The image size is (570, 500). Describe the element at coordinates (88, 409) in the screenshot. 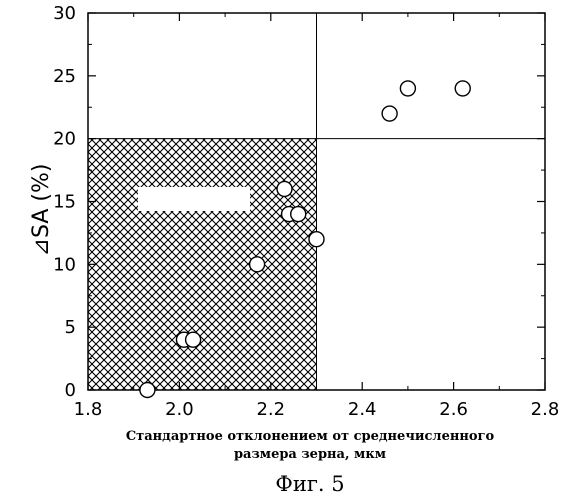

I see `x-tick-label: 1.8` at that location.